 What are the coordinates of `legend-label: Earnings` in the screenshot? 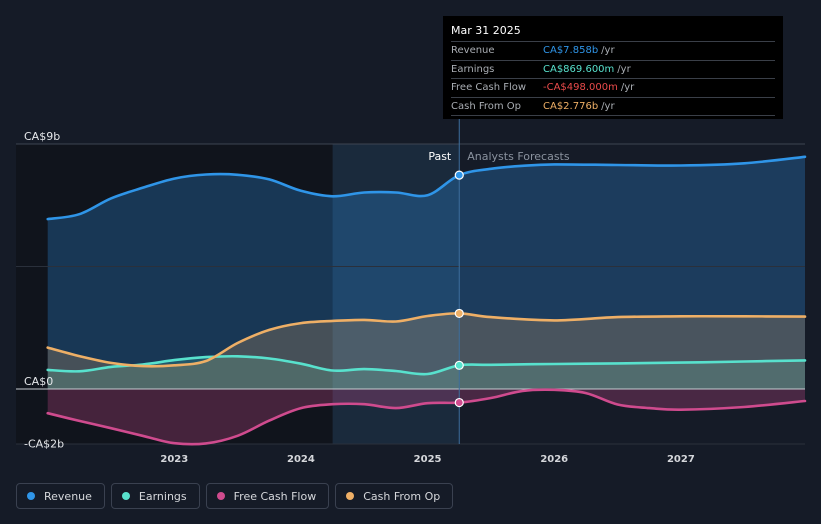 It's located at (162, 496).